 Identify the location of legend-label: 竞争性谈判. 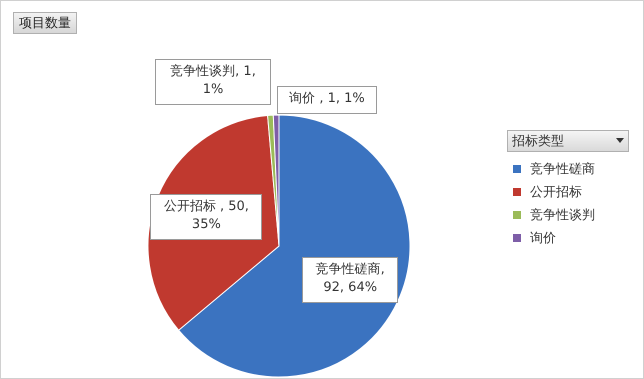
(562, 215).